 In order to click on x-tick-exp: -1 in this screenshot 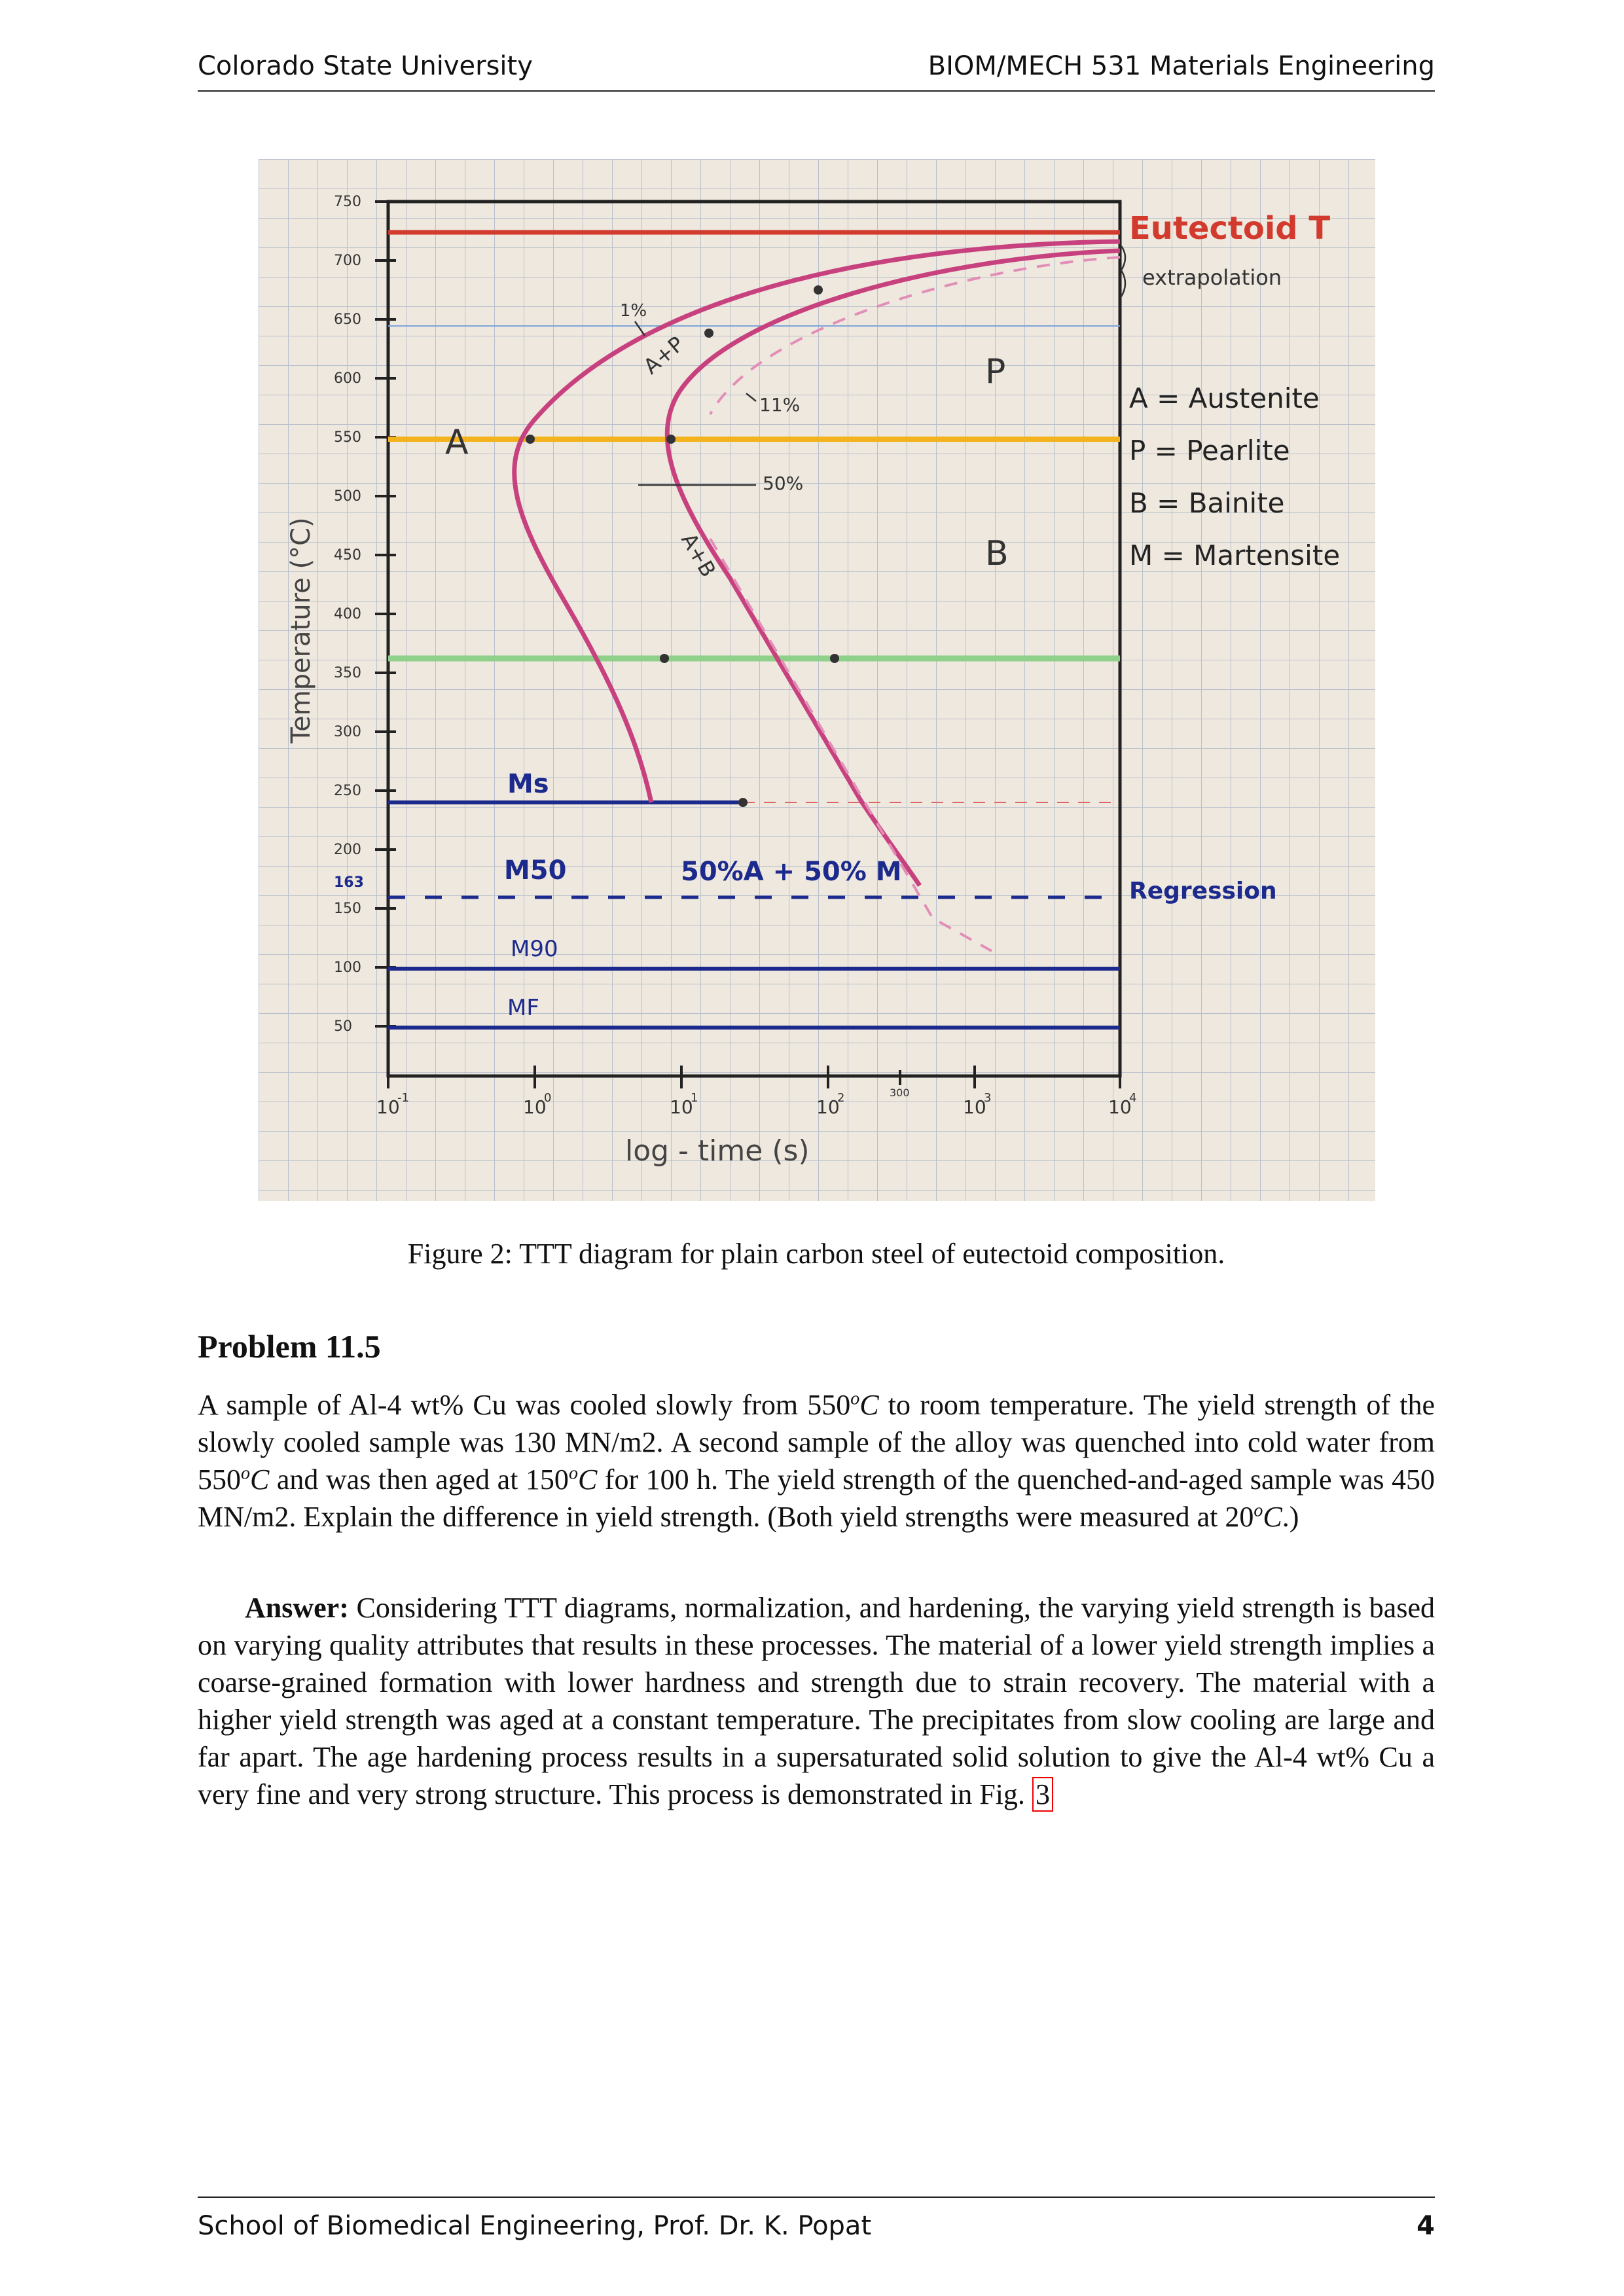, I will do `click(403, 1098)`.